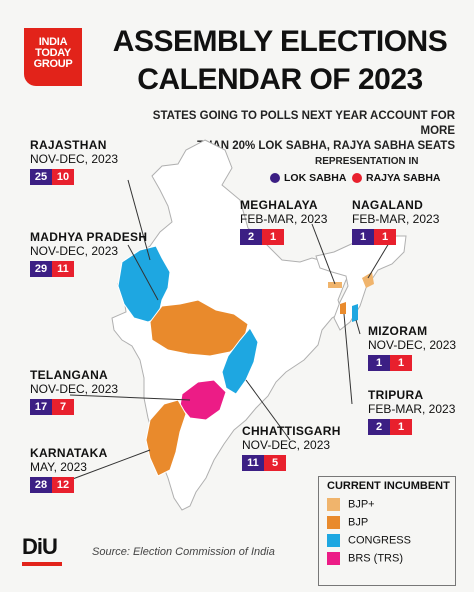  What do you see at coordinates (361, 504) in the screenshot?
I see `incumbent-label-bjp-plus: BJP+` at bounding box center [361, 504].